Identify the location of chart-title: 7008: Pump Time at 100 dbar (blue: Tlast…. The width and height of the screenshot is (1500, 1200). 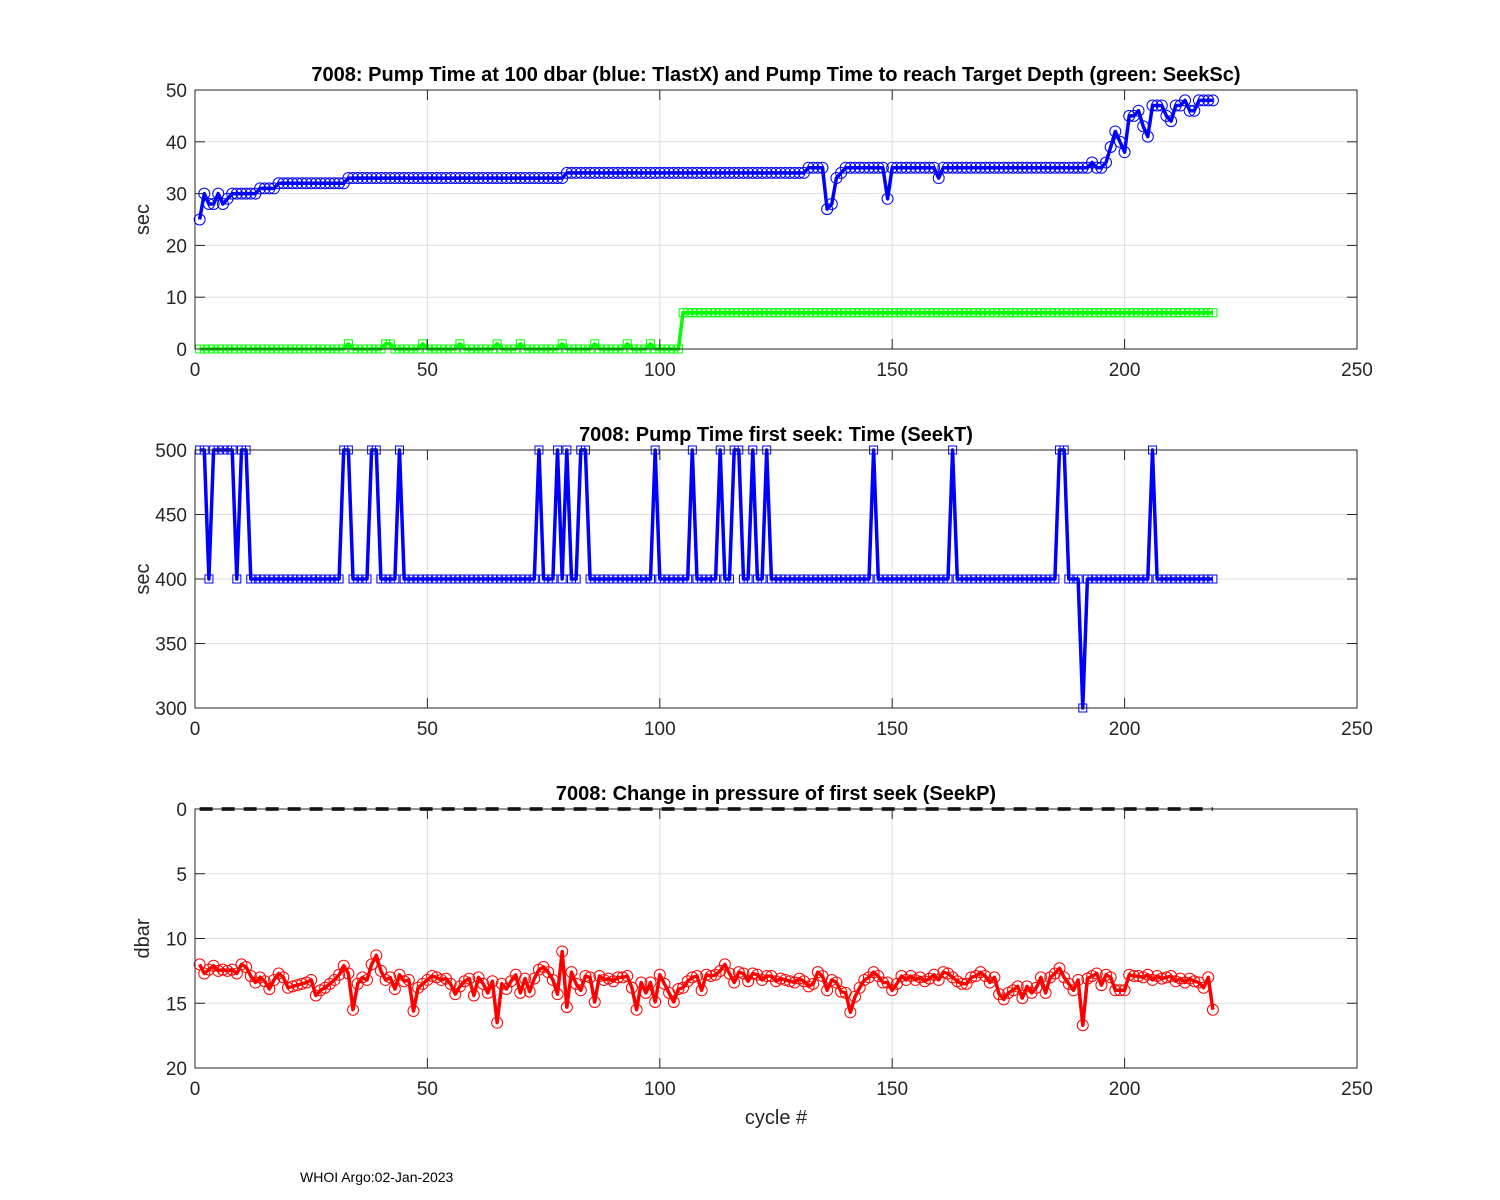
(775, 75).